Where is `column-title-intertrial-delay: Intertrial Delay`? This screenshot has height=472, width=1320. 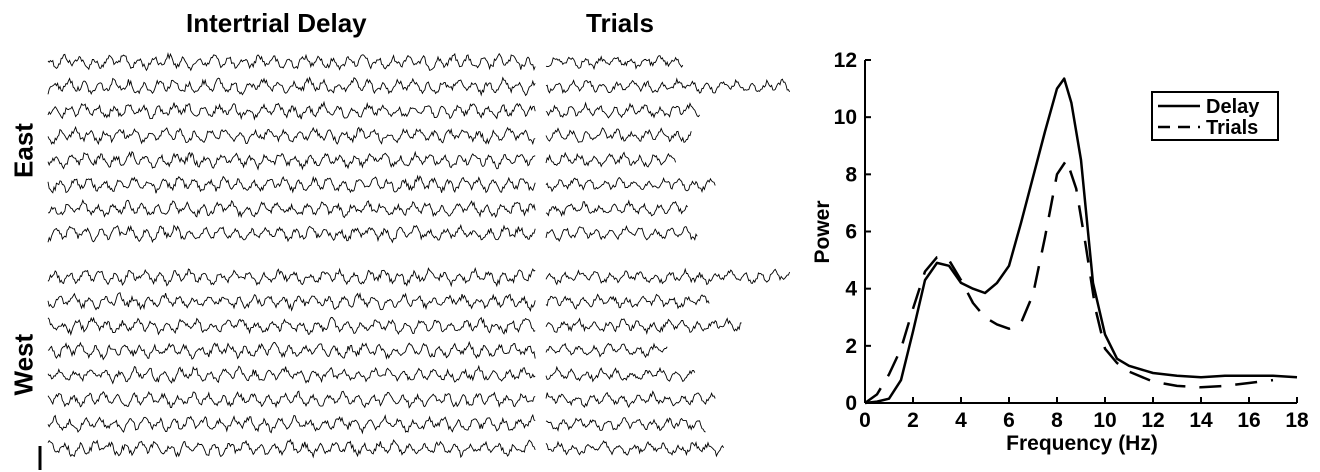 column-title-intertrial-delay: Intertrial Delay is located at coordinates (276, 23).